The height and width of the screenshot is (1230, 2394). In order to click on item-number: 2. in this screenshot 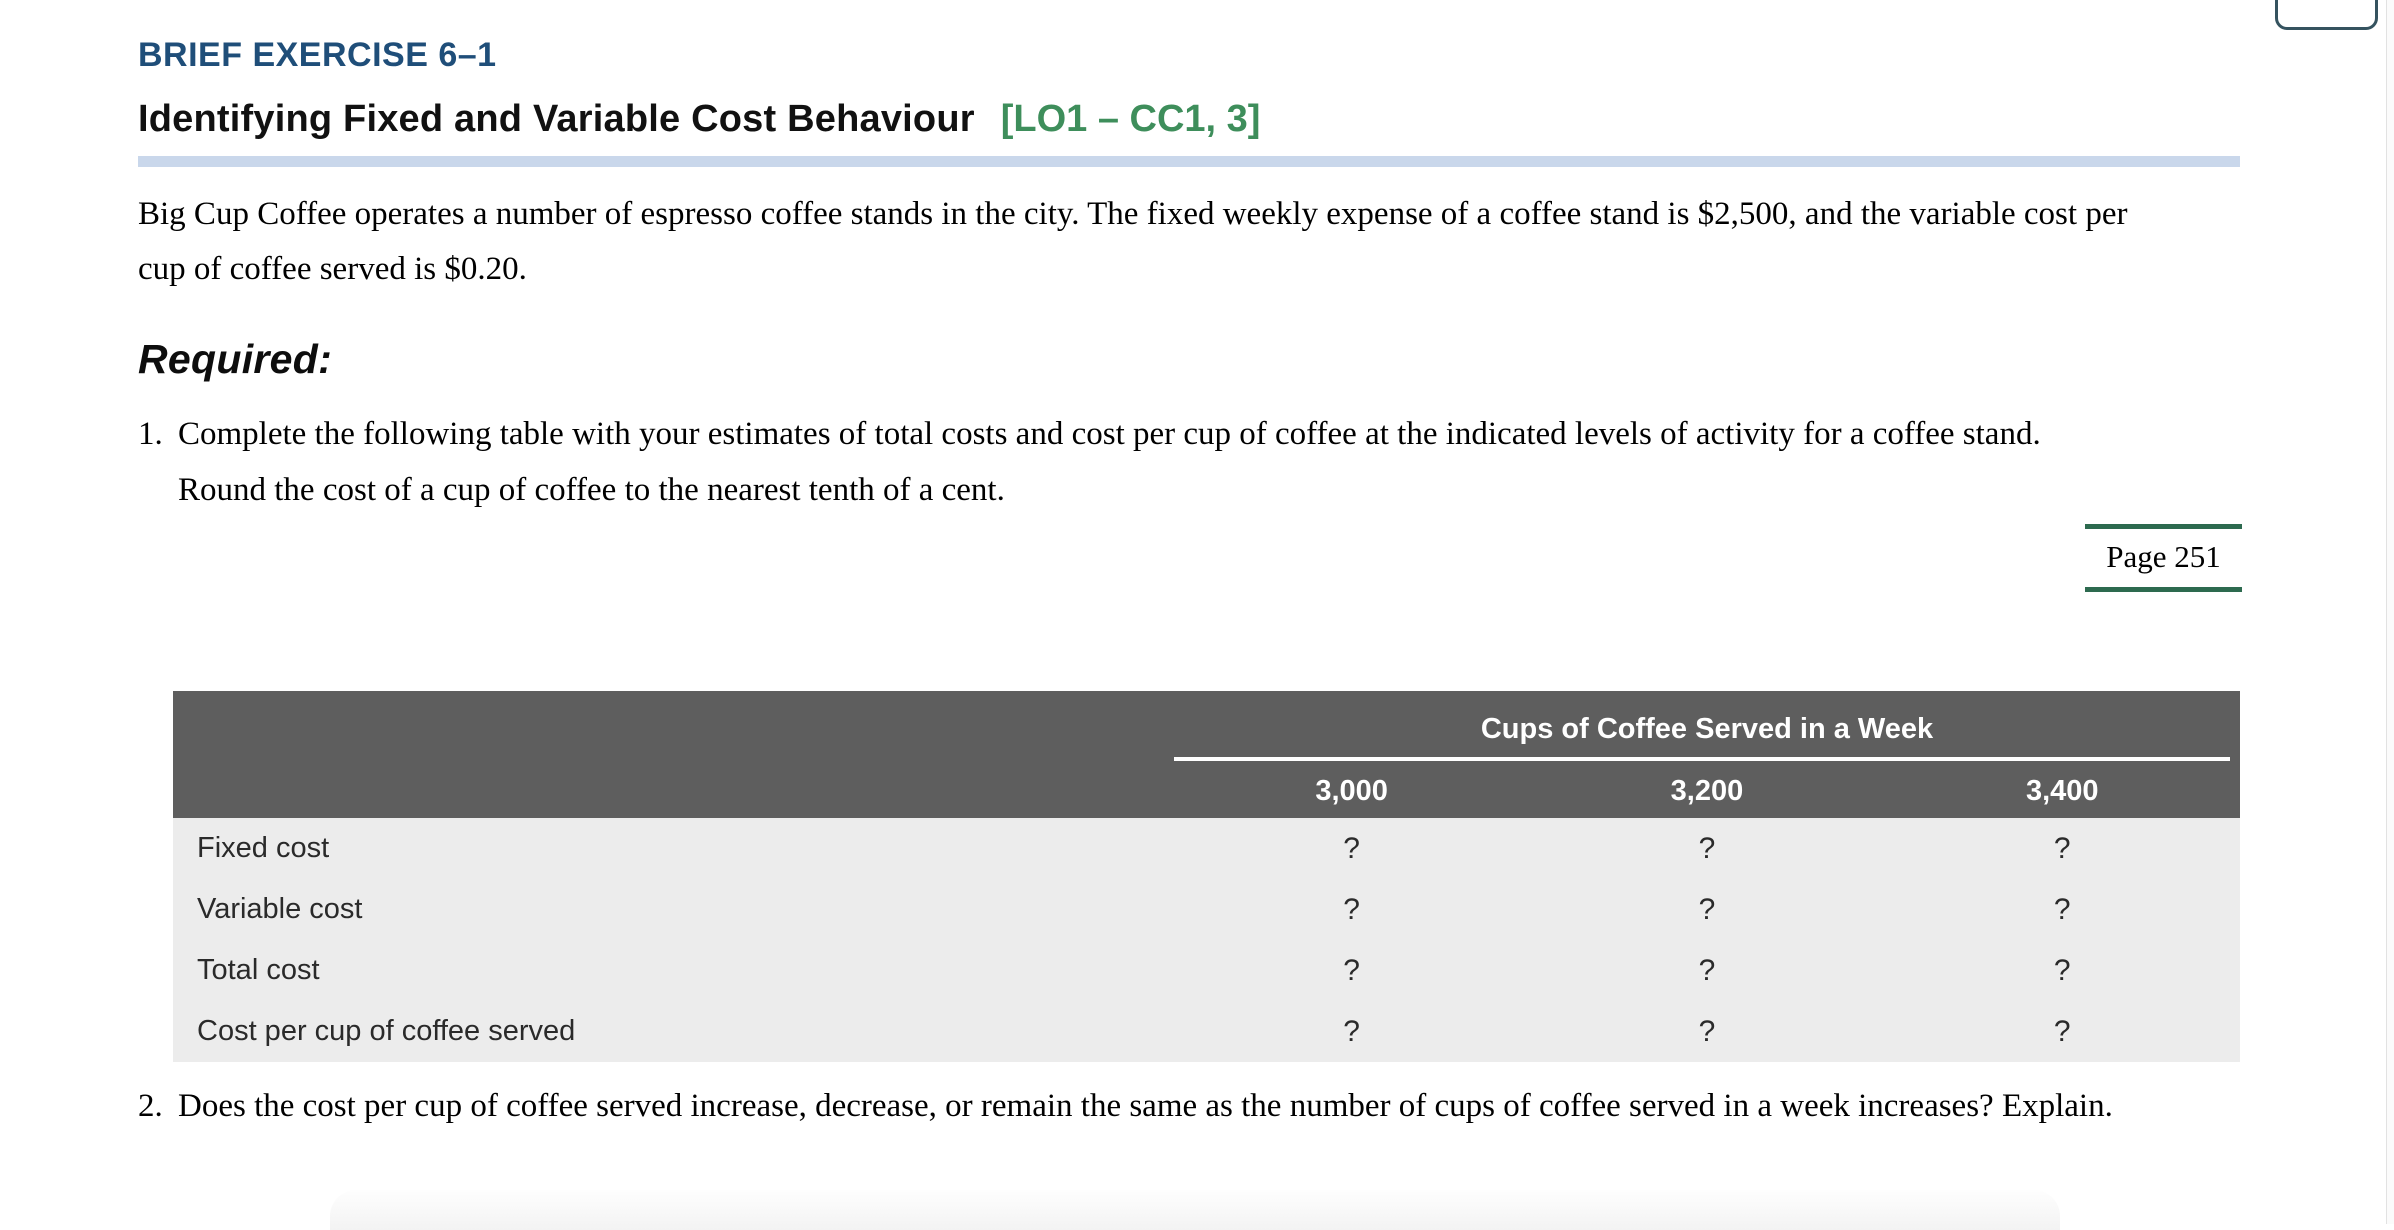, I will do `click(150, 1106)`.